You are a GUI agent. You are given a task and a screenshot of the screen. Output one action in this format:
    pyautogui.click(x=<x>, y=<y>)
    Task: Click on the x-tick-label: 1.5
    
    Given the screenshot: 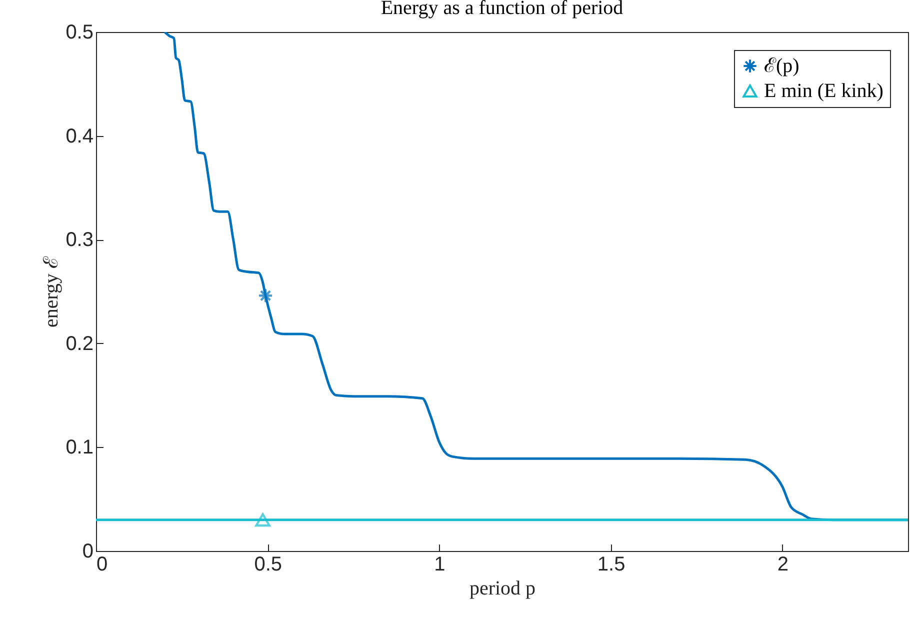 What is the action you would take?
    pyautogui.click(x=611, y=565)
    